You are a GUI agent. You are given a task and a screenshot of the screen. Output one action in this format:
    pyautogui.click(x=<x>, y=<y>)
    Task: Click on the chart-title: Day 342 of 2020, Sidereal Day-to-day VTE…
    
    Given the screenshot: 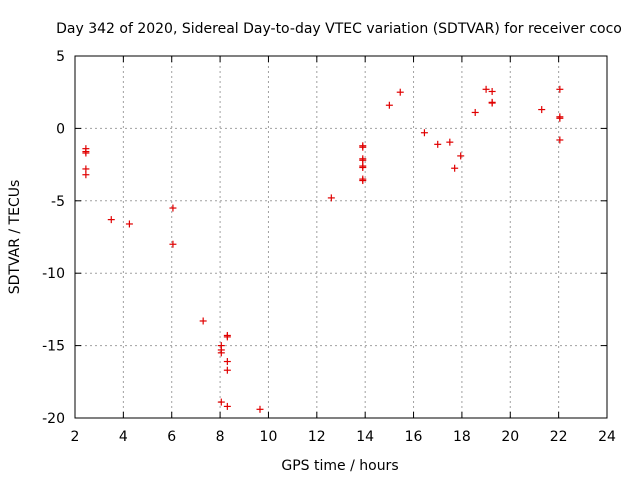 What is the action you would take?
    pyautogui.click(x=339, y=29)
    